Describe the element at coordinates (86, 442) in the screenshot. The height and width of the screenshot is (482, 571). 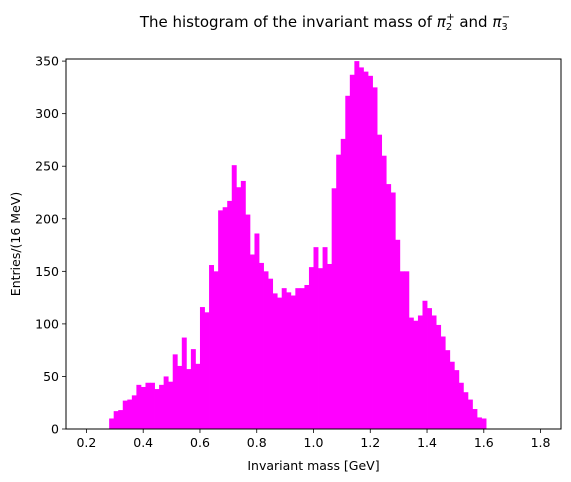
I see `x-tick-label: 0.2` at that location.